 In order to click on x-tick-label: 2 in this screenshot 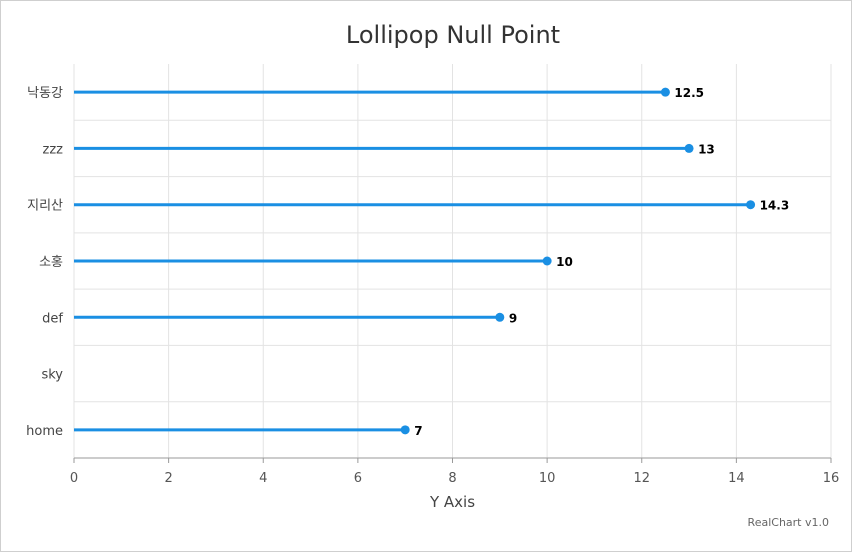, I will do `click(168, 478)`.